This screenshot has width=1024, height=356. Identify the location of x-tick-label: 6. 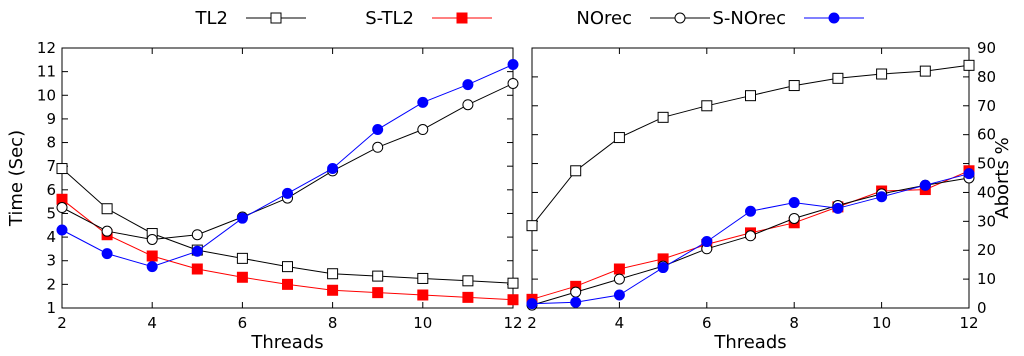
(707, 323).